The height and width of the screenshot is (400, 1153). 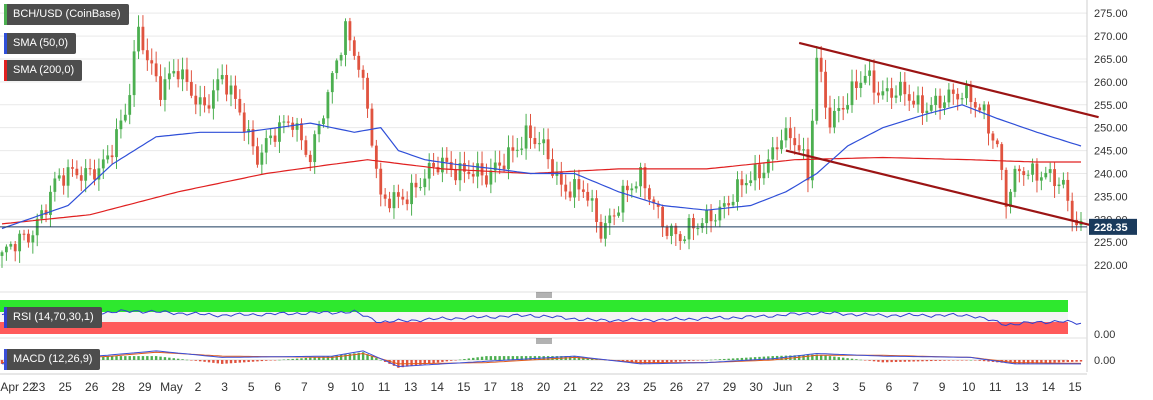 I want to click on x-tick-label: 27, so click(x=703, y=387).